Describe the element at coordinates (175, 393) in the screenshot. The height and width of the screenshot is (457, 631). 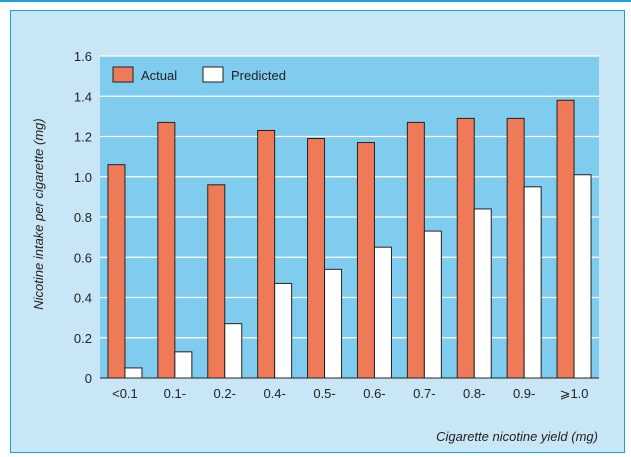
I see `x-tick-label: 0.1-` at that location.